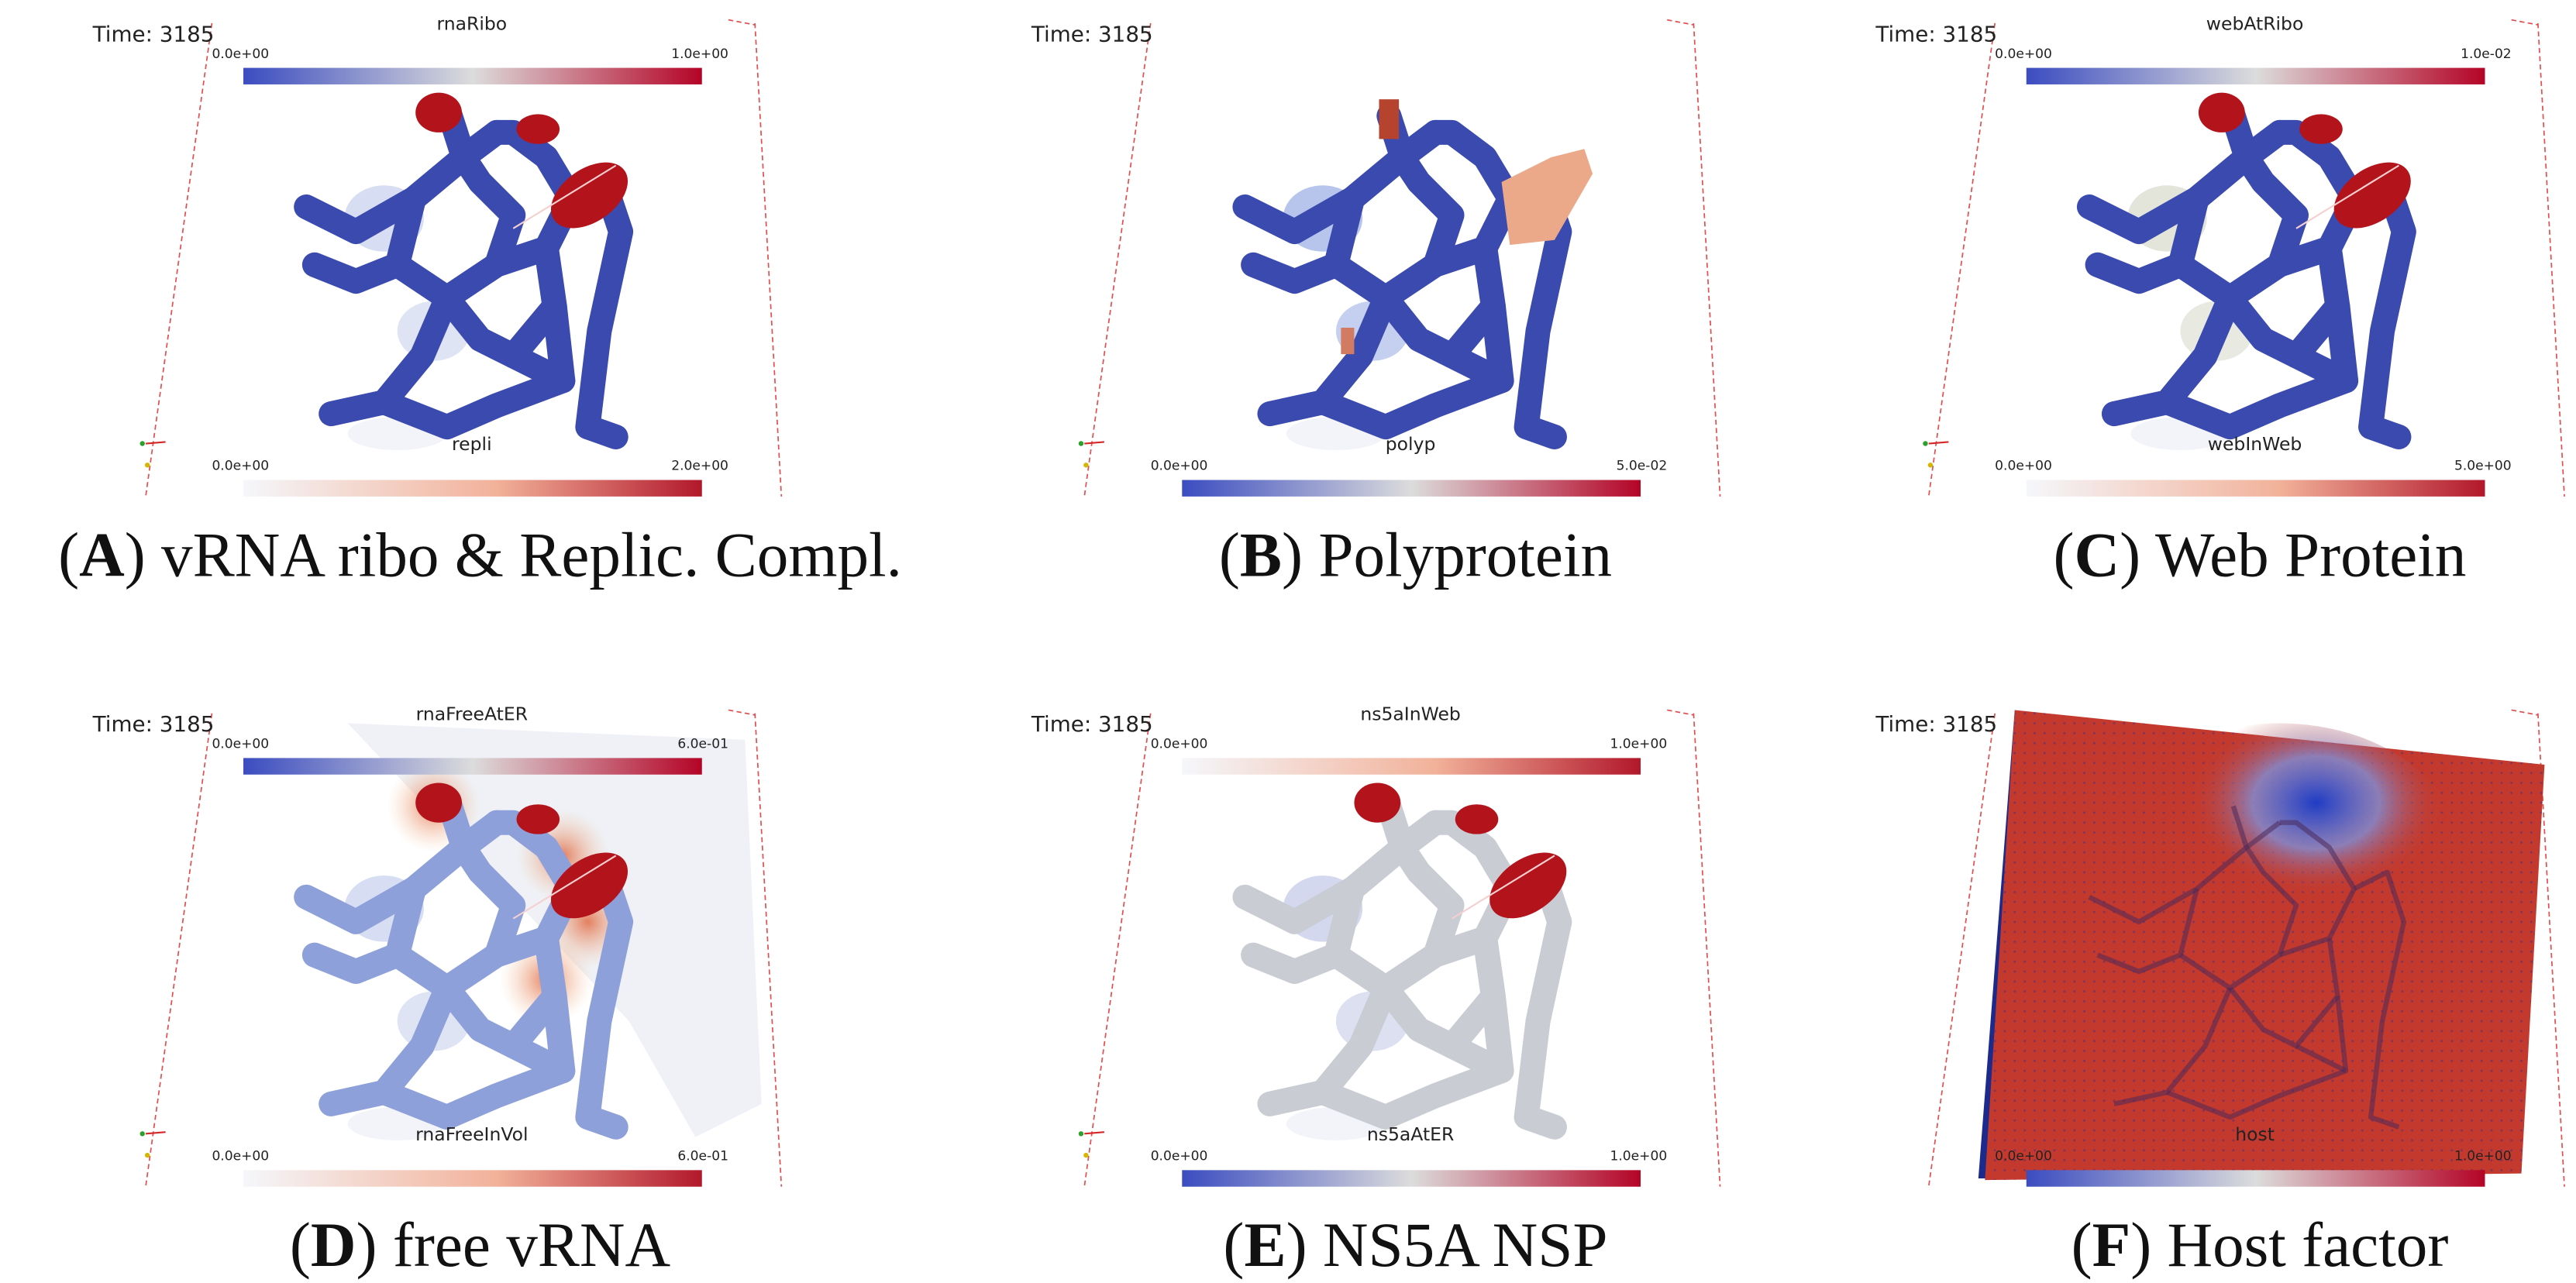  I want to click on colorbar-title: rnaFreeAtER, so click(472, 714).